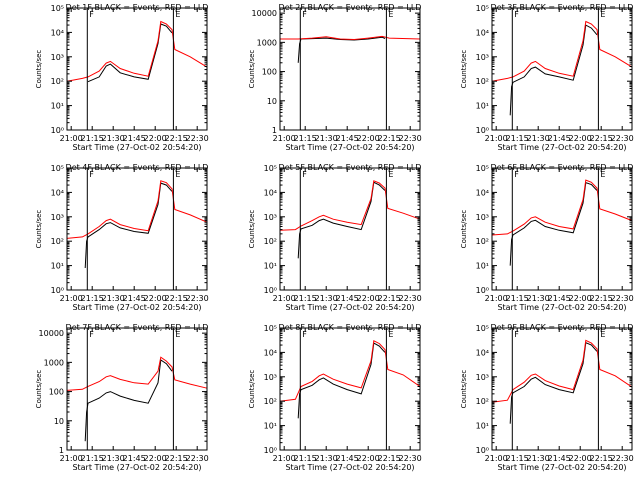  What do you see at coordinates (267, 42) in the screenshot?
I see `y-tick-label: 1000` at bounding box center [267, 42].